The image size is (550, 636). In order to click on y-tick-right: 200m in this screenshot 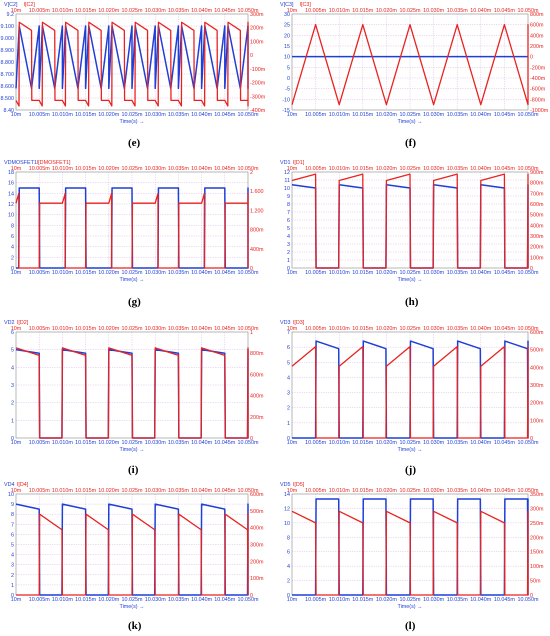, I will do `click(257, 418)`.